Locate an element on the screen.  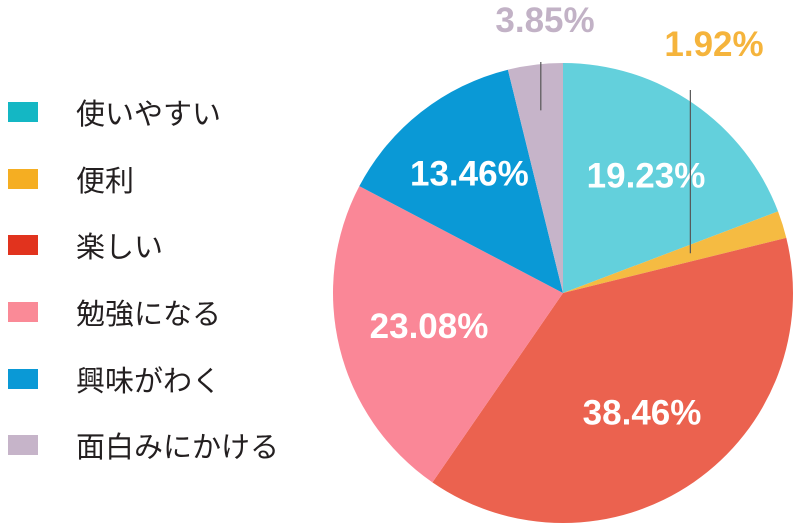
legend-item: 楽しい is located at coordinates (143, 245).